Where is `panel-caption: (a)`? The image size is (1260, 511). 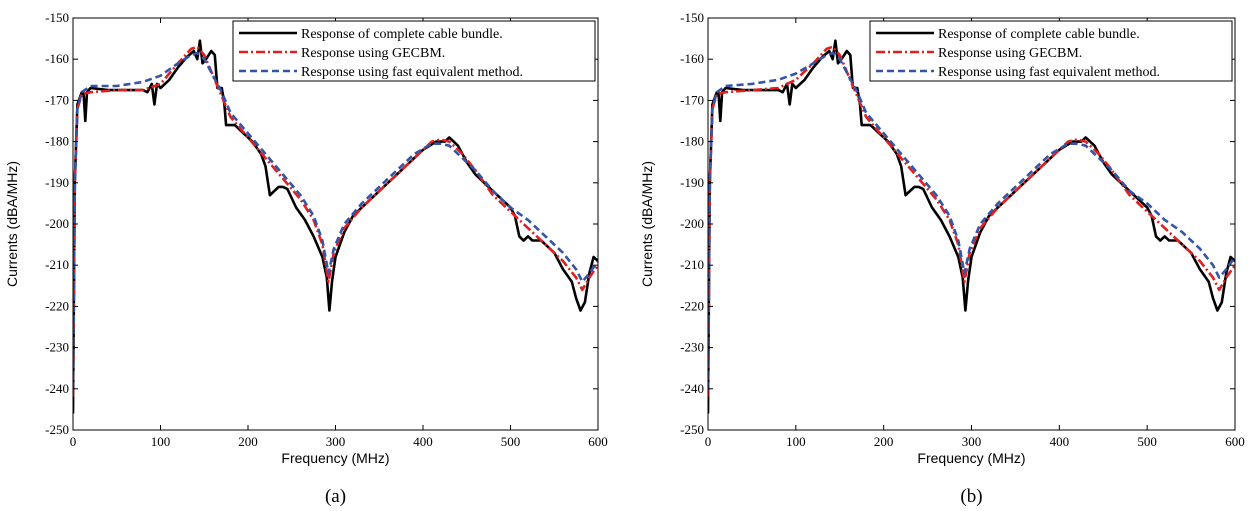 panel-caption: (a) is located at coordinates (335, 496).